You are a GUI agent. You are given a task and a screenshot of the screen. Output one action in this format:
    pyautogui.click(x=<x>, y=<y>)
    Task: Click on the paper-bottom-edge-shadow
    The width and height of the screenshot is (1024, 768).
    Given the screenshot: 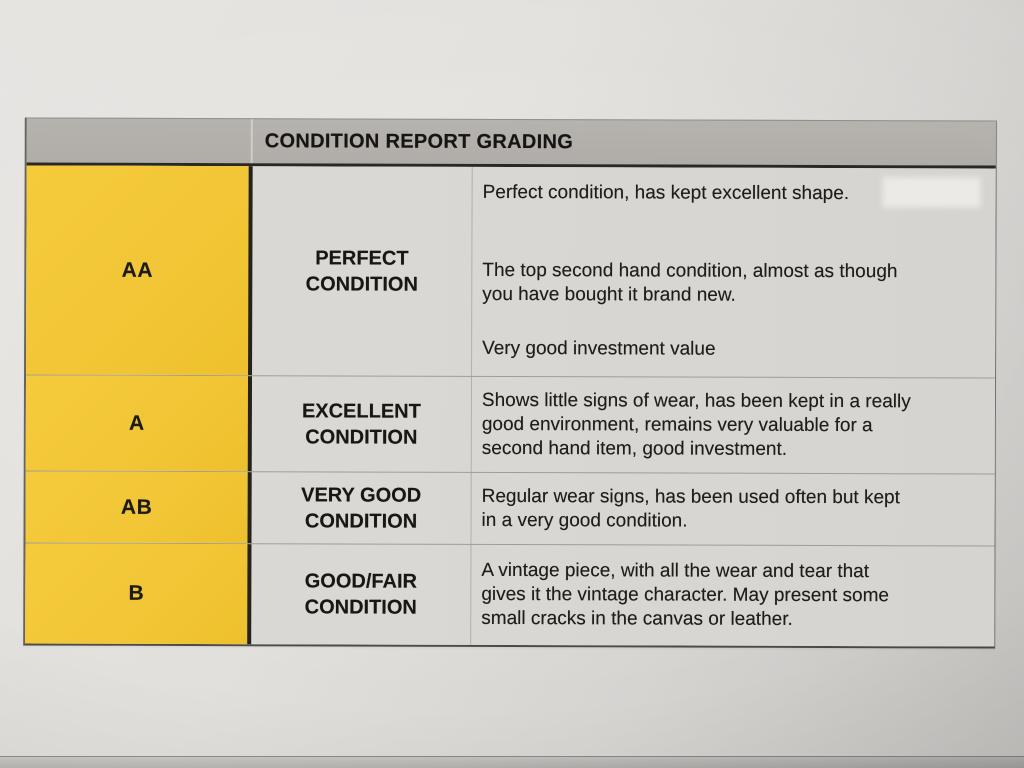 What is the action you would take?
    pyautogui.click(x=512, y=762)
    